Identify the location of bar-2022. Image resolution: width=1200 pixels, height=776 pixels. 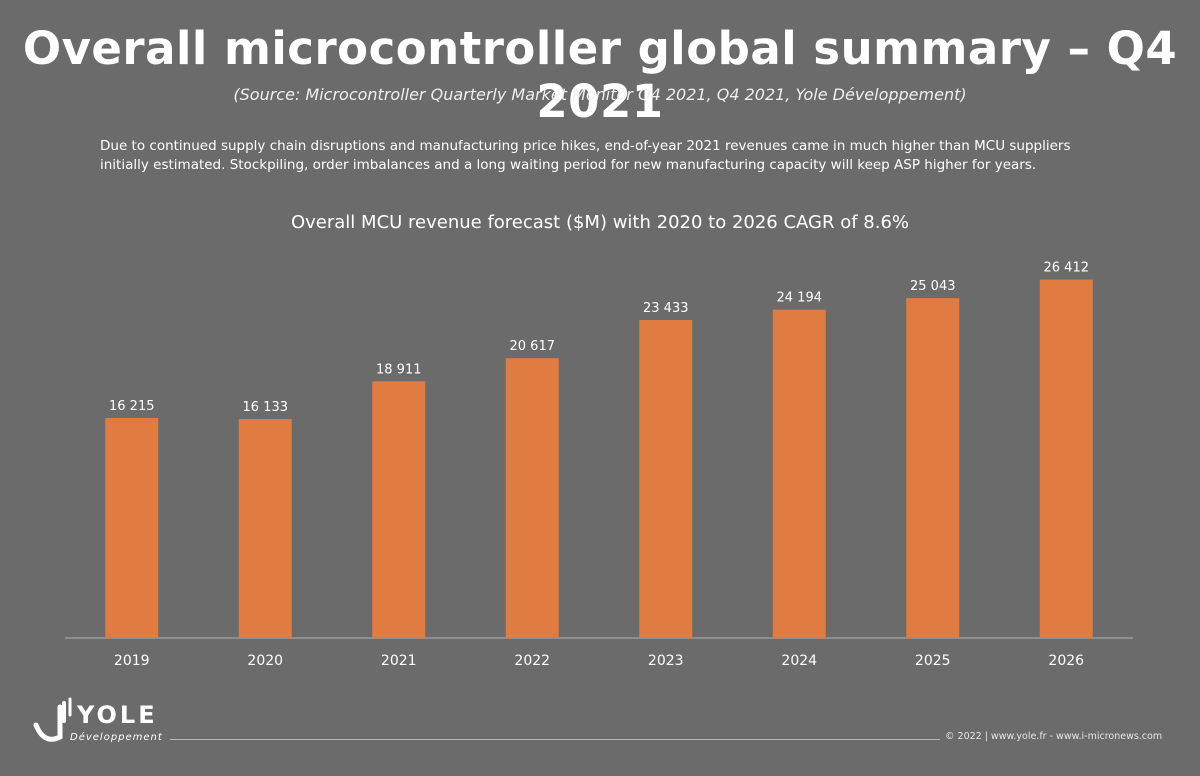
(532, 498).